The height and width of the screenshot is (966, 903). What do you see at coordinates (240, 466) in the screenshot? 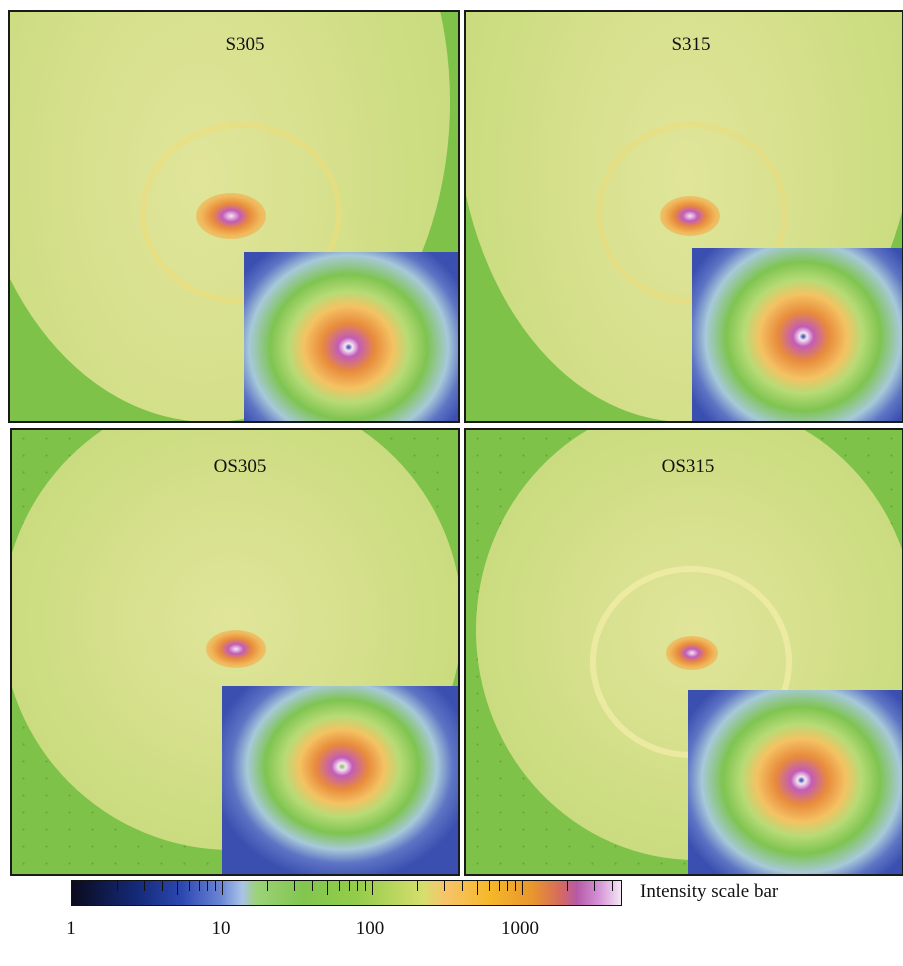
I see `panel-label: OS305` at bounding box center [240, 466].